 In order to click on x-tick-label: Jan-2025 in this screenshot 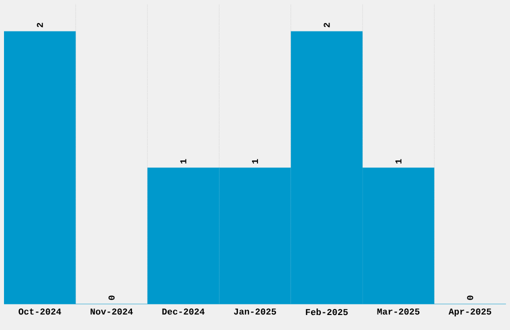, I will do `click(255, 311)`.